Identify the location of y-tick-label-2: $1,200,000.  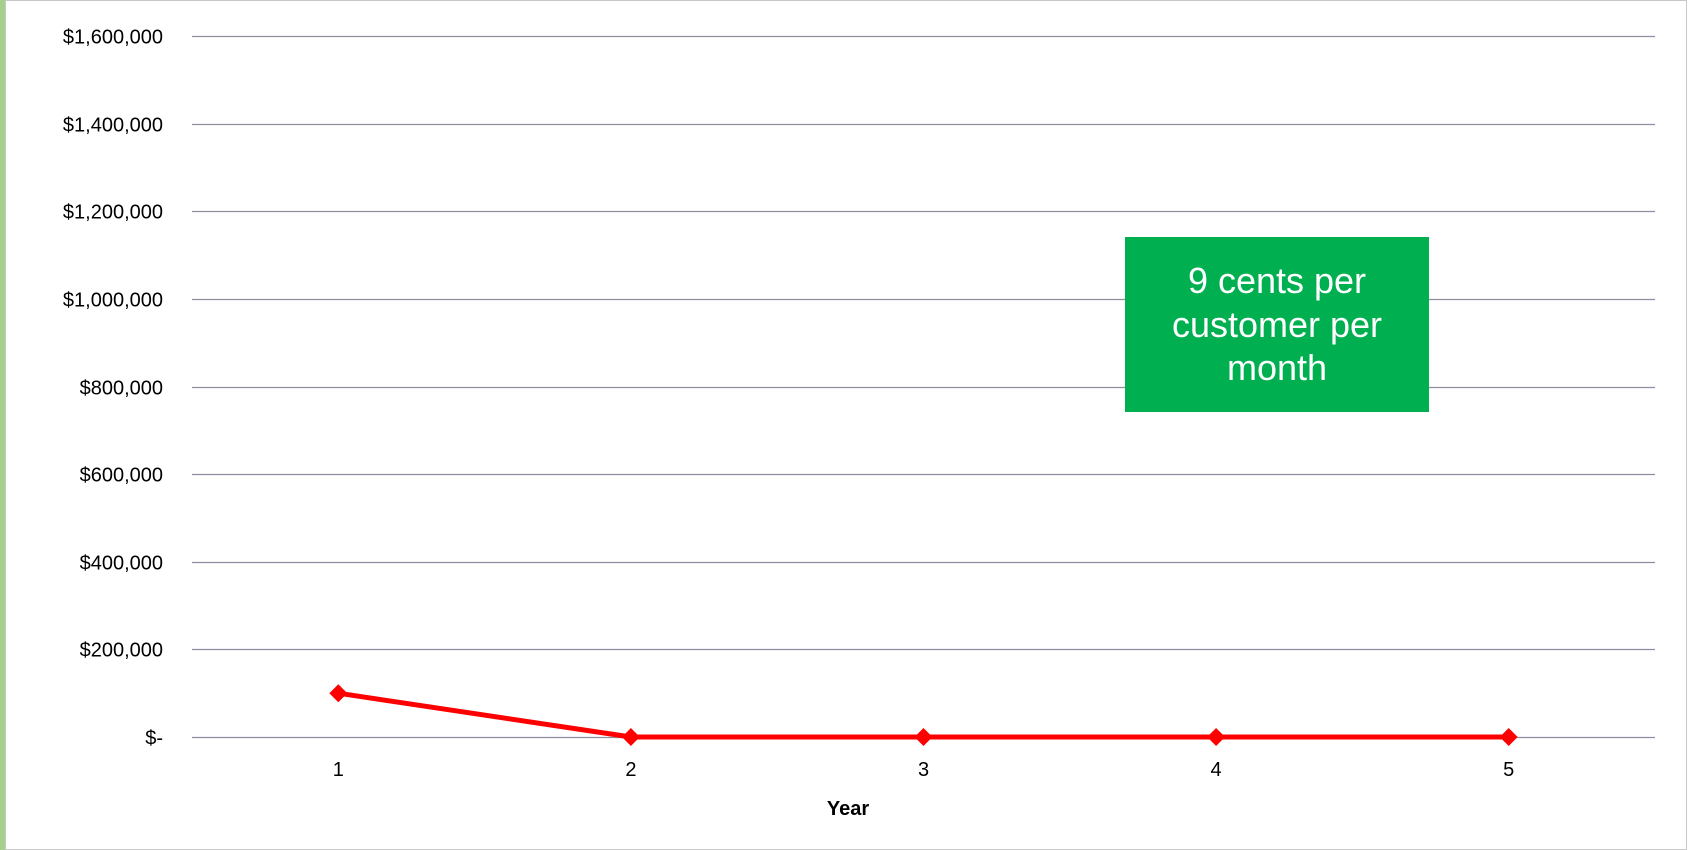
(113, 213).